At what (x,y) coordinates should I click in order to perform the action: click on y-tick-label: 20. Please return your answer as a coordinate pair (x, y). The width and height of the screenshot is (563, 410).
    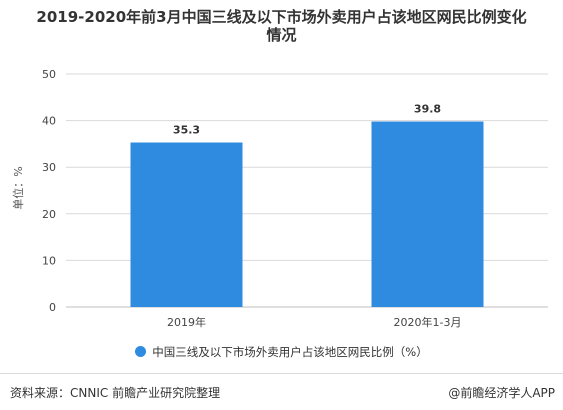
    Looking at the image, I should click on (49, 214).